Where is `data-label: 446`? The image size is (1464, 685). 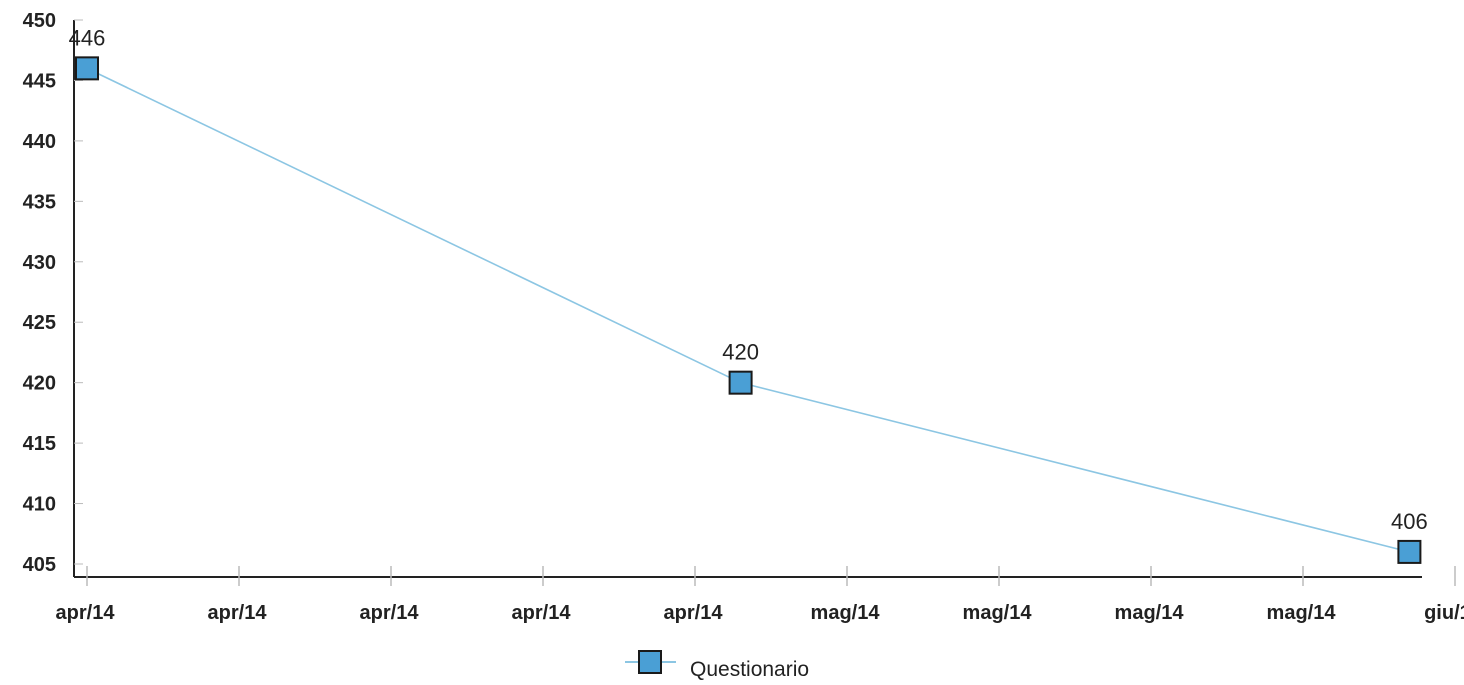
data-label: 446 is located at coordinates (87, 37).